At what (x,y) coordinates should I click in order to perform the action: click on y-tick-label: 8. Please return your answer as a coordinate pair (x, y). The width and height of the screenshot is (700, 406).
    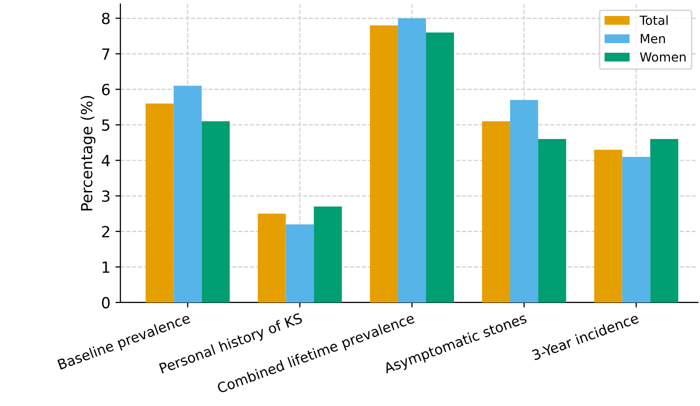
    Looking at the image, I should click on (106, 18).